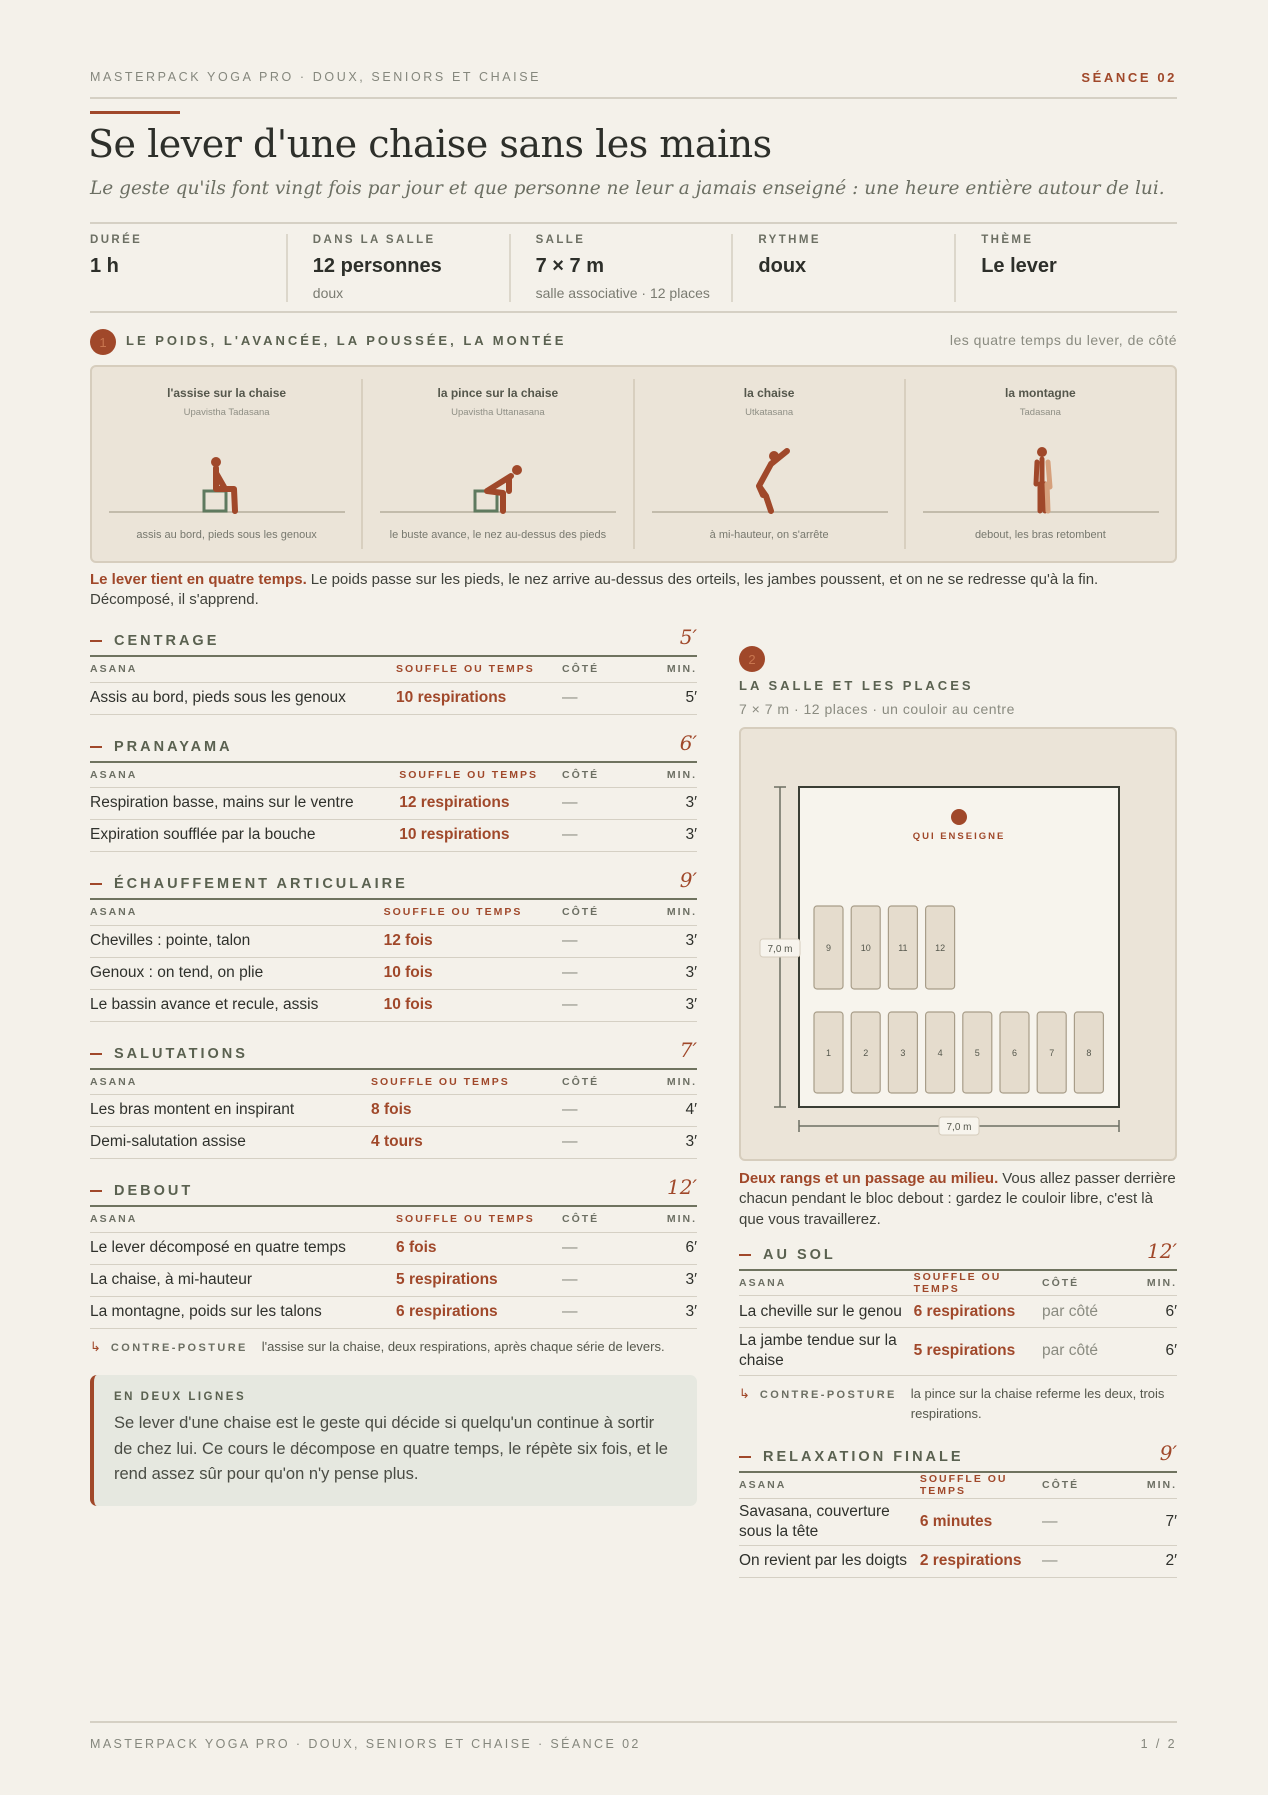 Image resolution: width=1268 pixels, height=1795 pixels. Describe the element at coordinates (958, 1457) in the screenshot. I see `block-heading: RELAXATION FINALE 9′` at that location.